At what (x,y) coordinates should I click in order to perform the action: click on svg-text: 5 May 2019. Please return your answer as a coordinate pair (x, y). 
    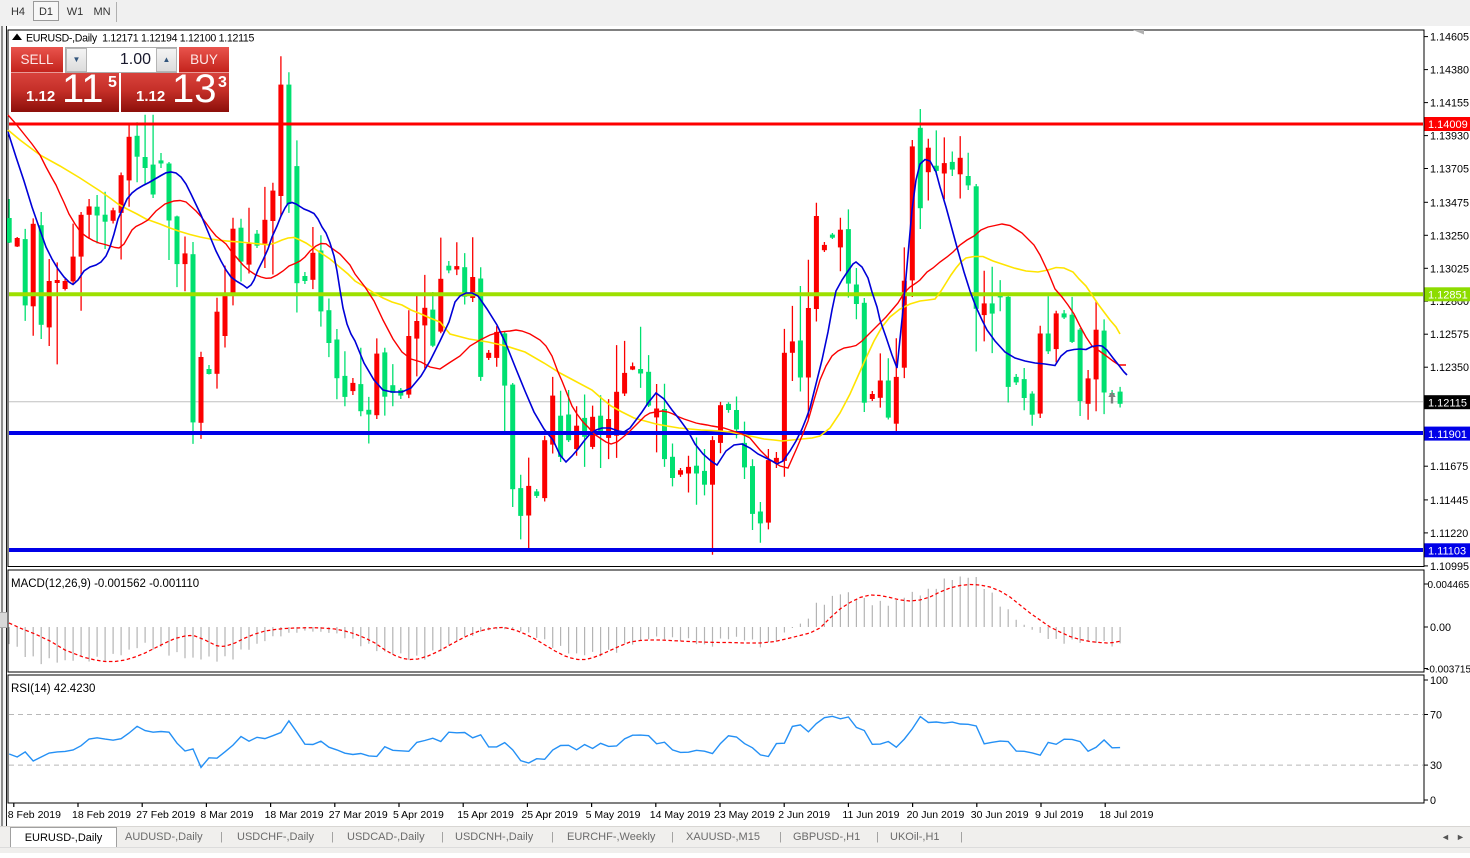
    Looking at the image, I should click on (613, 815).